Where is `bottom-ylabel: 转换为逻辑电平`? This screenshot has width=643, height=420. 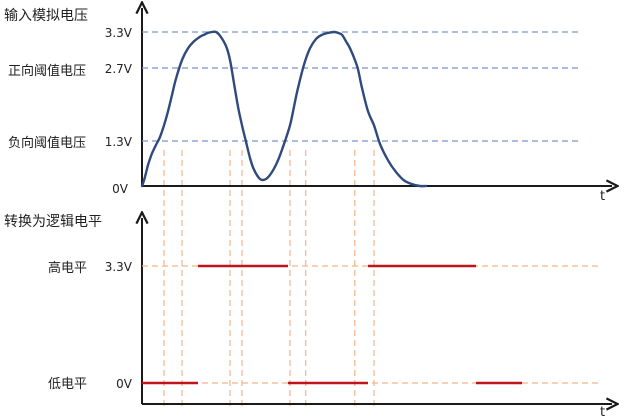
bottom-ylabel: 转换为逻辑电平 is located at coordinates (53, 221).